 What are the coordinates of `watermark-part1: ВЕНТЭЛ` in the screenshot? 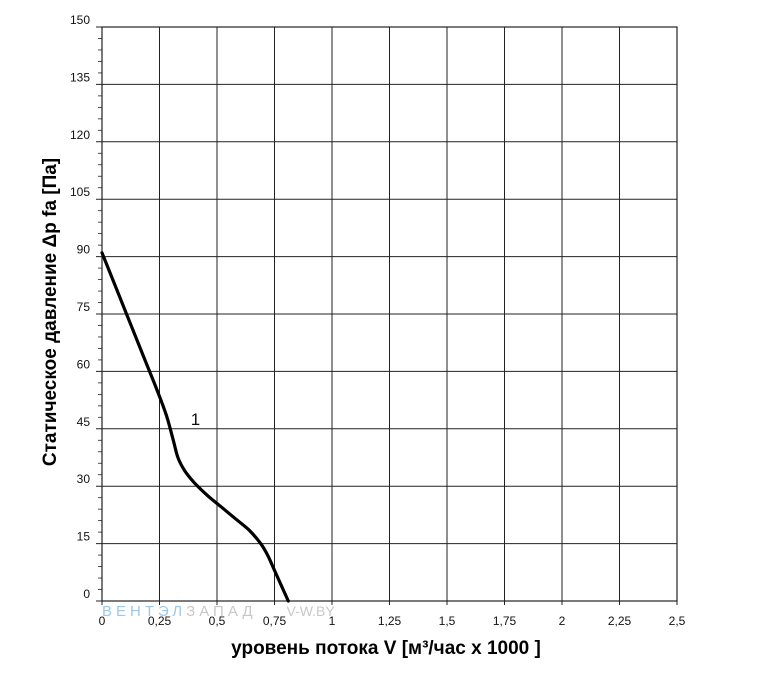 It's located at (144, 611).